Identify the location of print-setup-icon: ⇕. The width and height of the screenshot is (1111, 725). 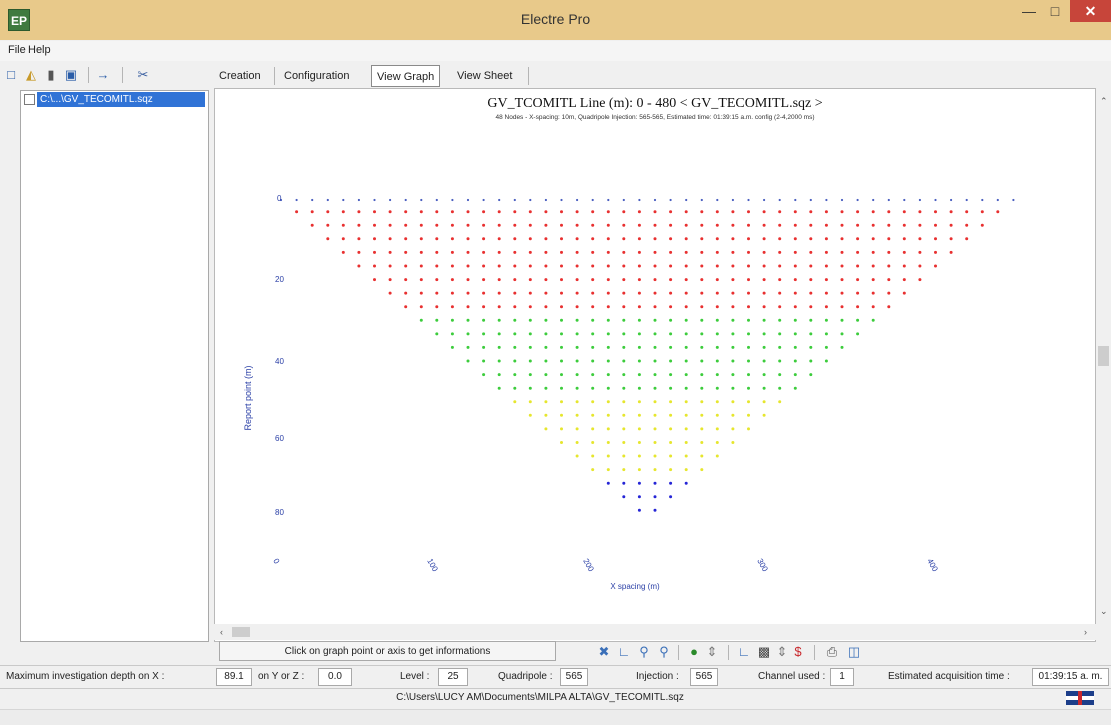
(782, 651).